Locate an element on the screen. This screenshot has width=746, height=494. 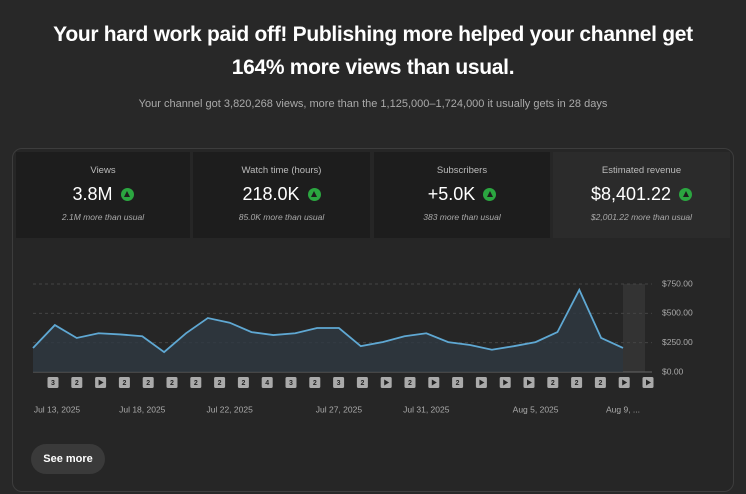
metric-value: $8,401.22 is located at coordinates (631, 194).